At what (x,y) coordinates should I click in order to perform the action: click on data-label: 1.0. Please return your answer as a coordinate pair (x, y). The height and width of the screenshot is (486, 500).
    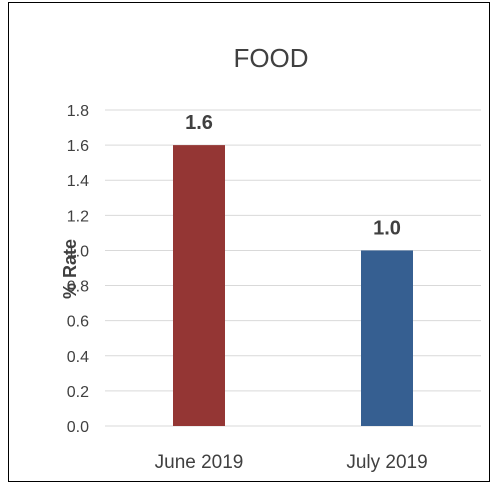
    Looking at the image, I should click on (387, 228).